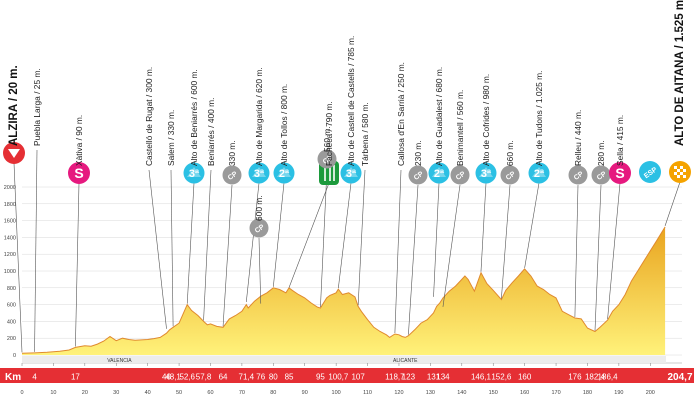 The width and height of the screenshot is (694, 405). I want to click on km-value: 95, so click(320, 377).